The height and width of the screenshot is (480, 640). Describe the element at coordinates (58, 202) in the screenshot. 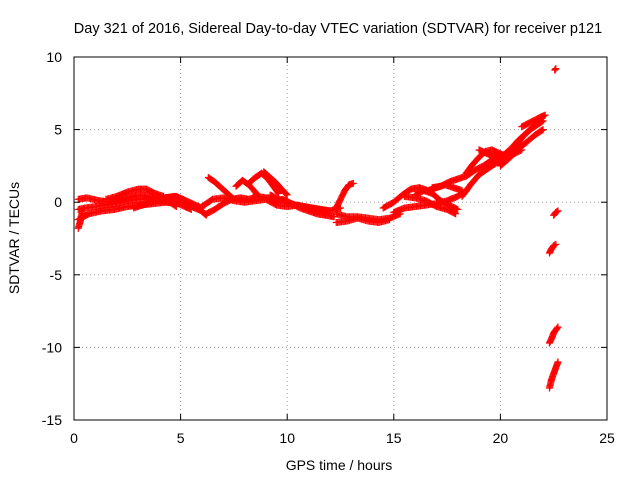

I see `y-tick-label: 0` at that location.